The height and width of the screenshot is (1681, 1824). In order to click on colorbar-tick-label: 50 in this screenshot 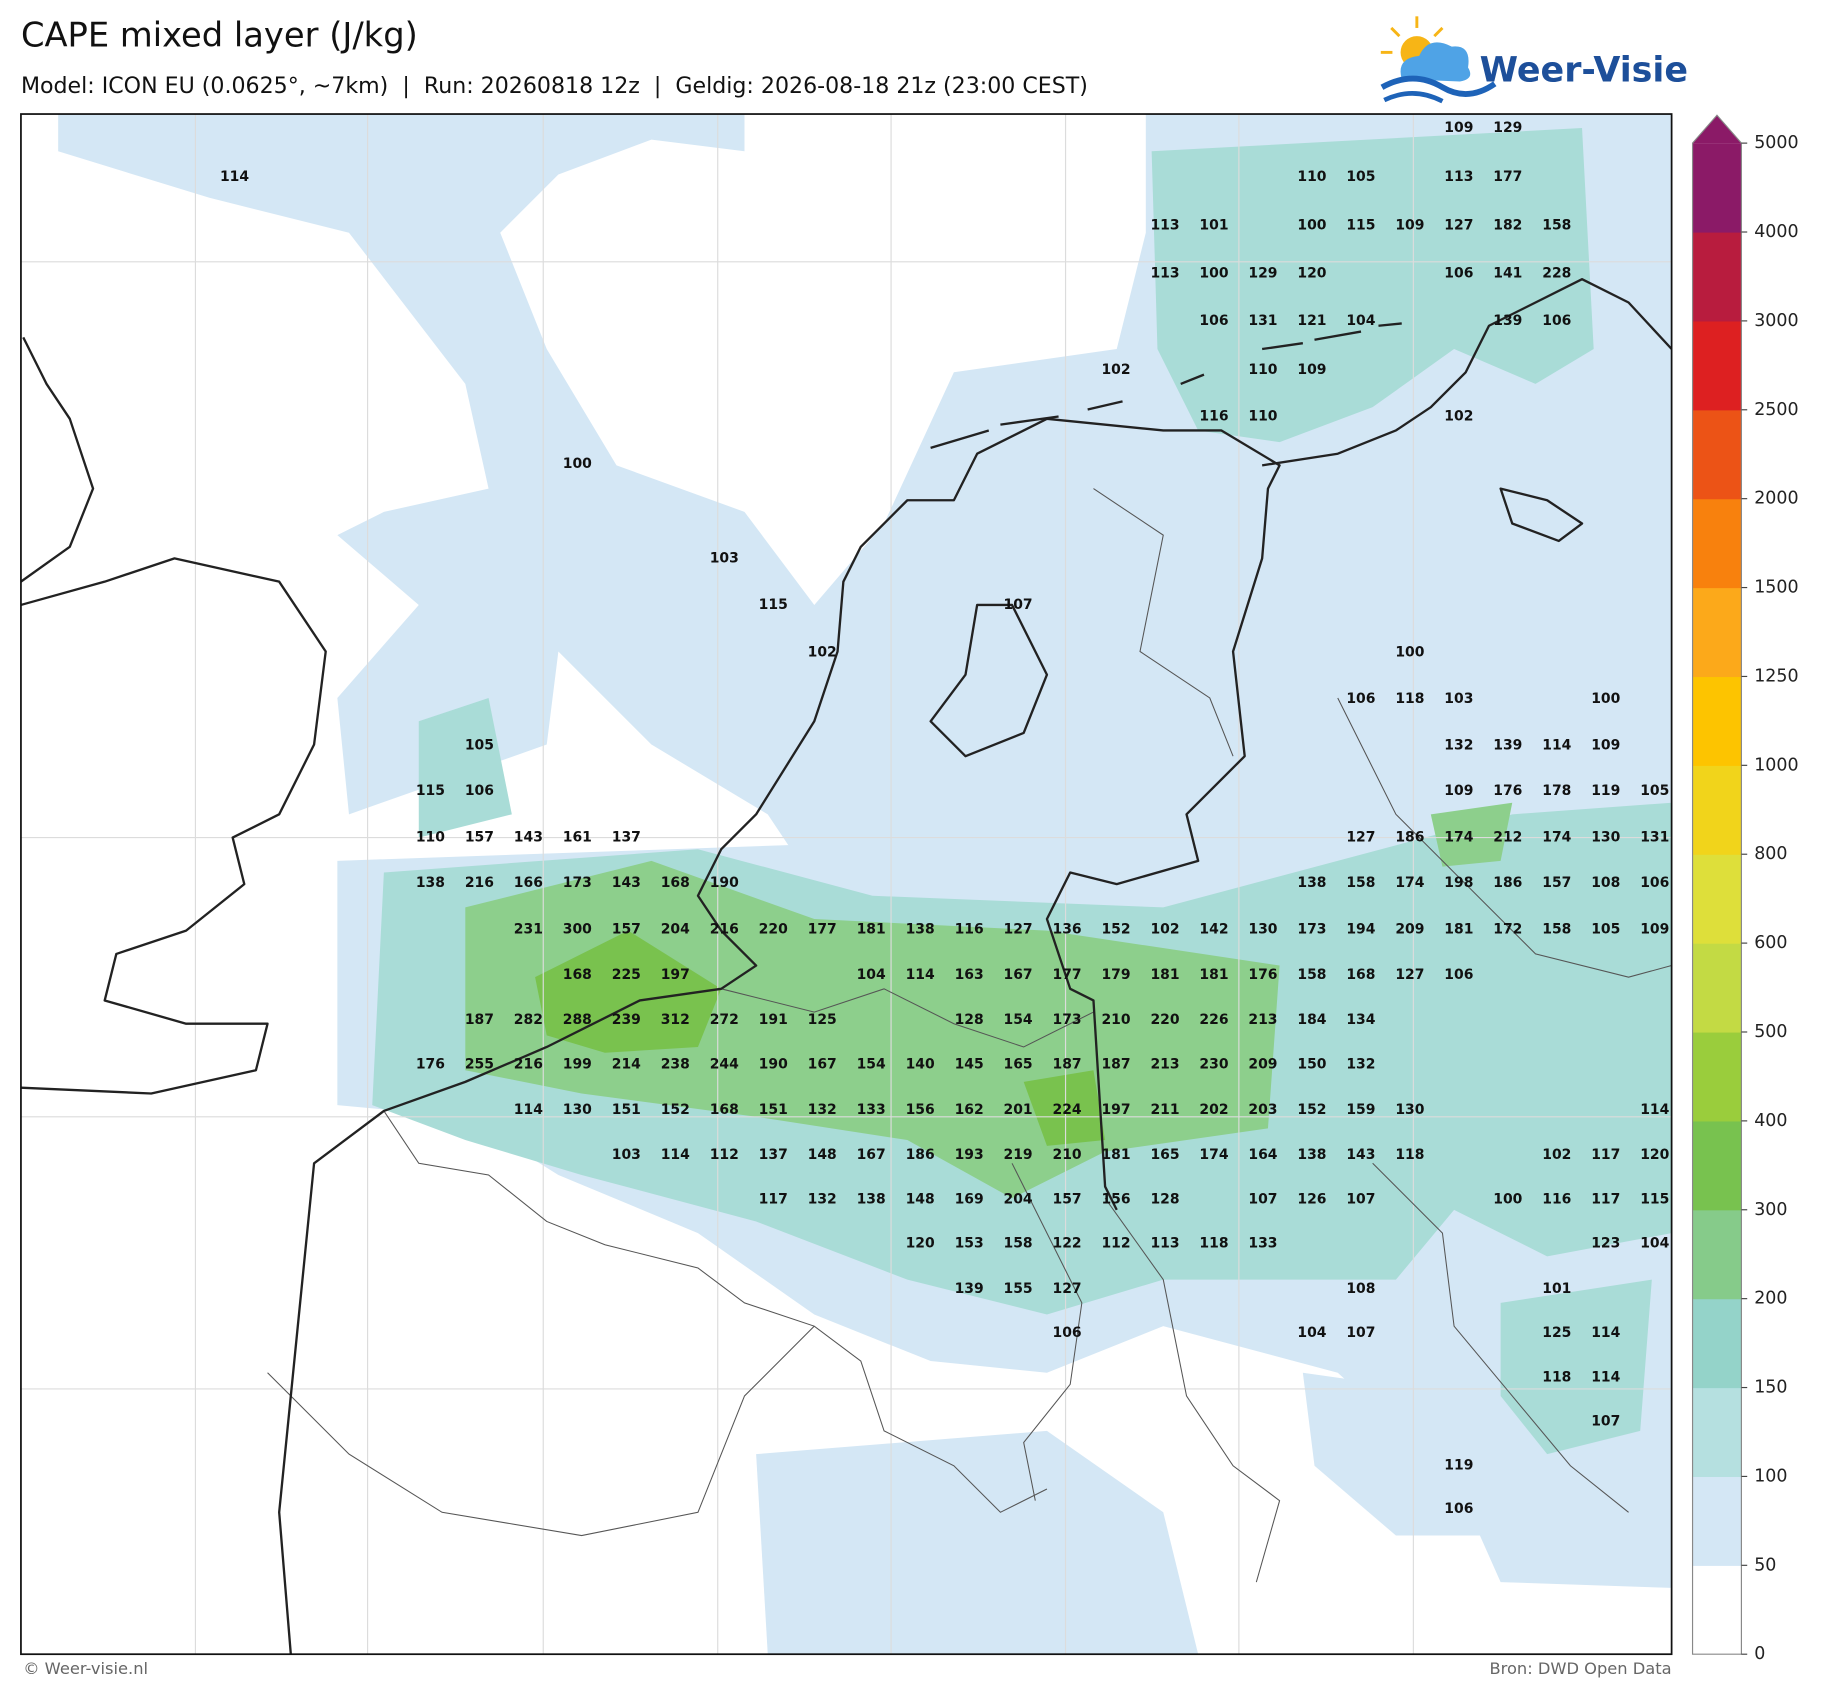, I will do `click(1765, 1565)`.